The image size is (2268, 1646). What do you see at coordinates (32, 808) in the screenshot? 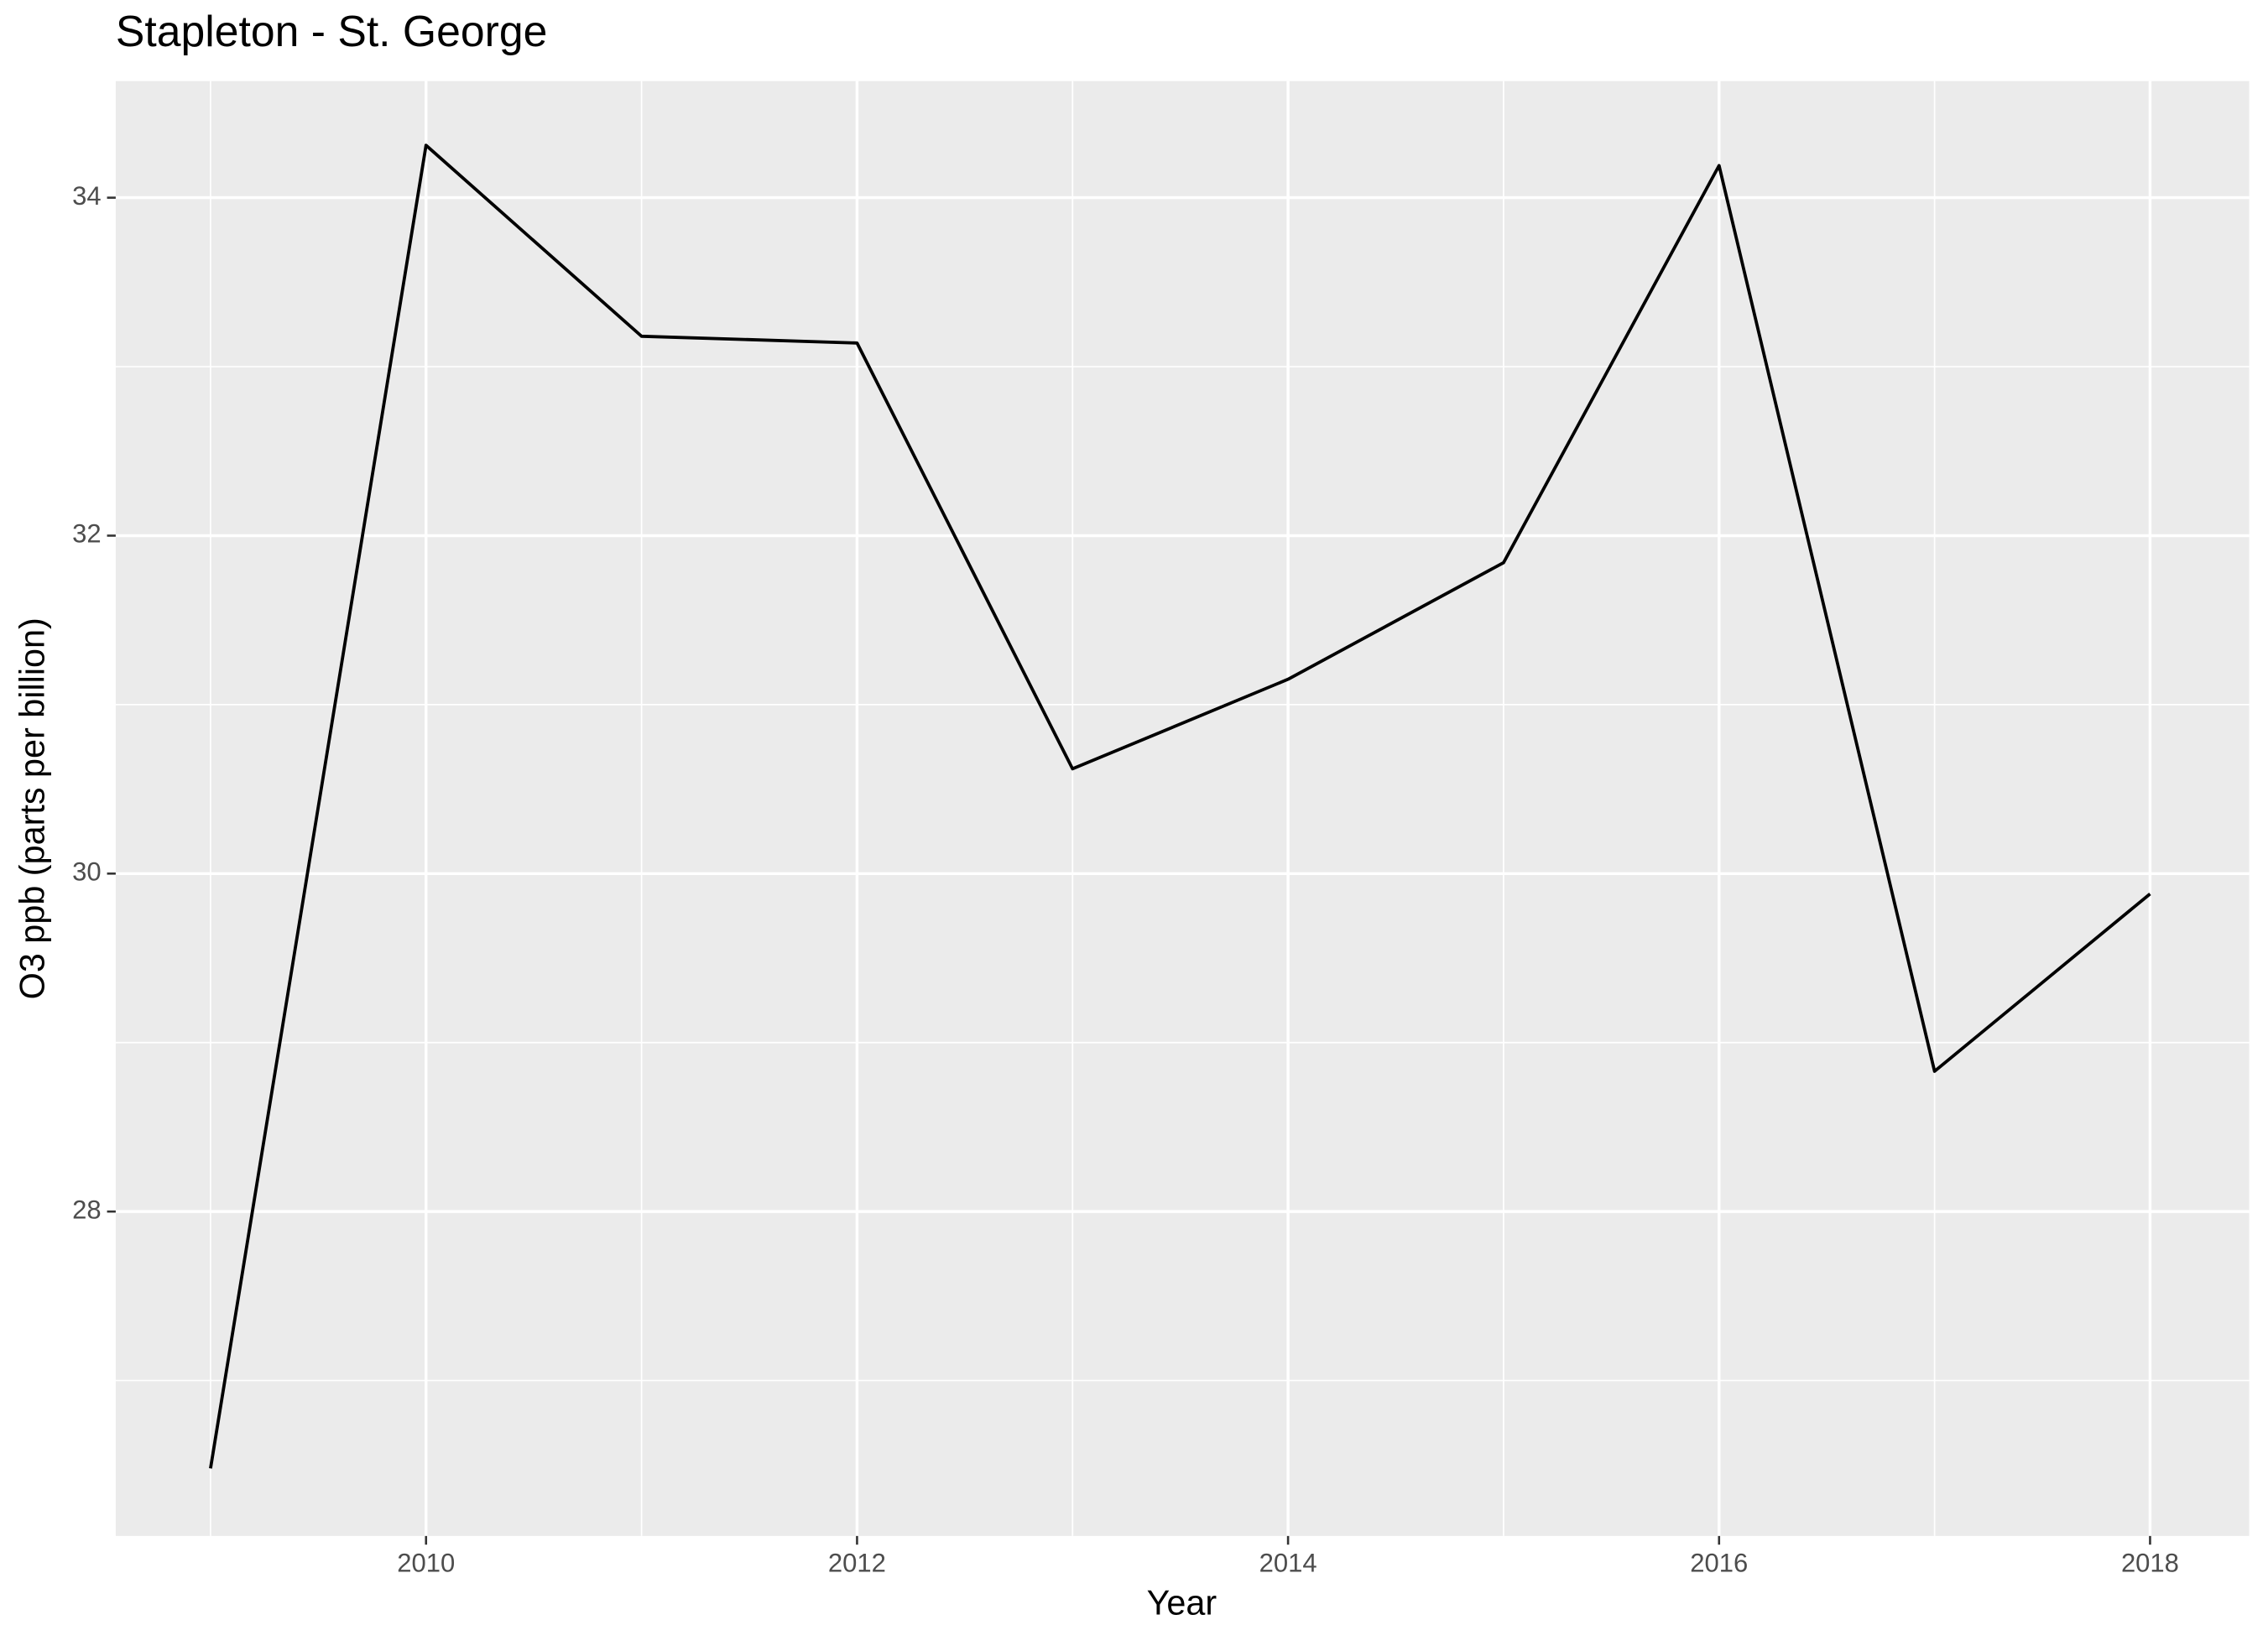
I see `y-axis-title: O3 ppb (parts per billion)` at bounding box center [32, 808].